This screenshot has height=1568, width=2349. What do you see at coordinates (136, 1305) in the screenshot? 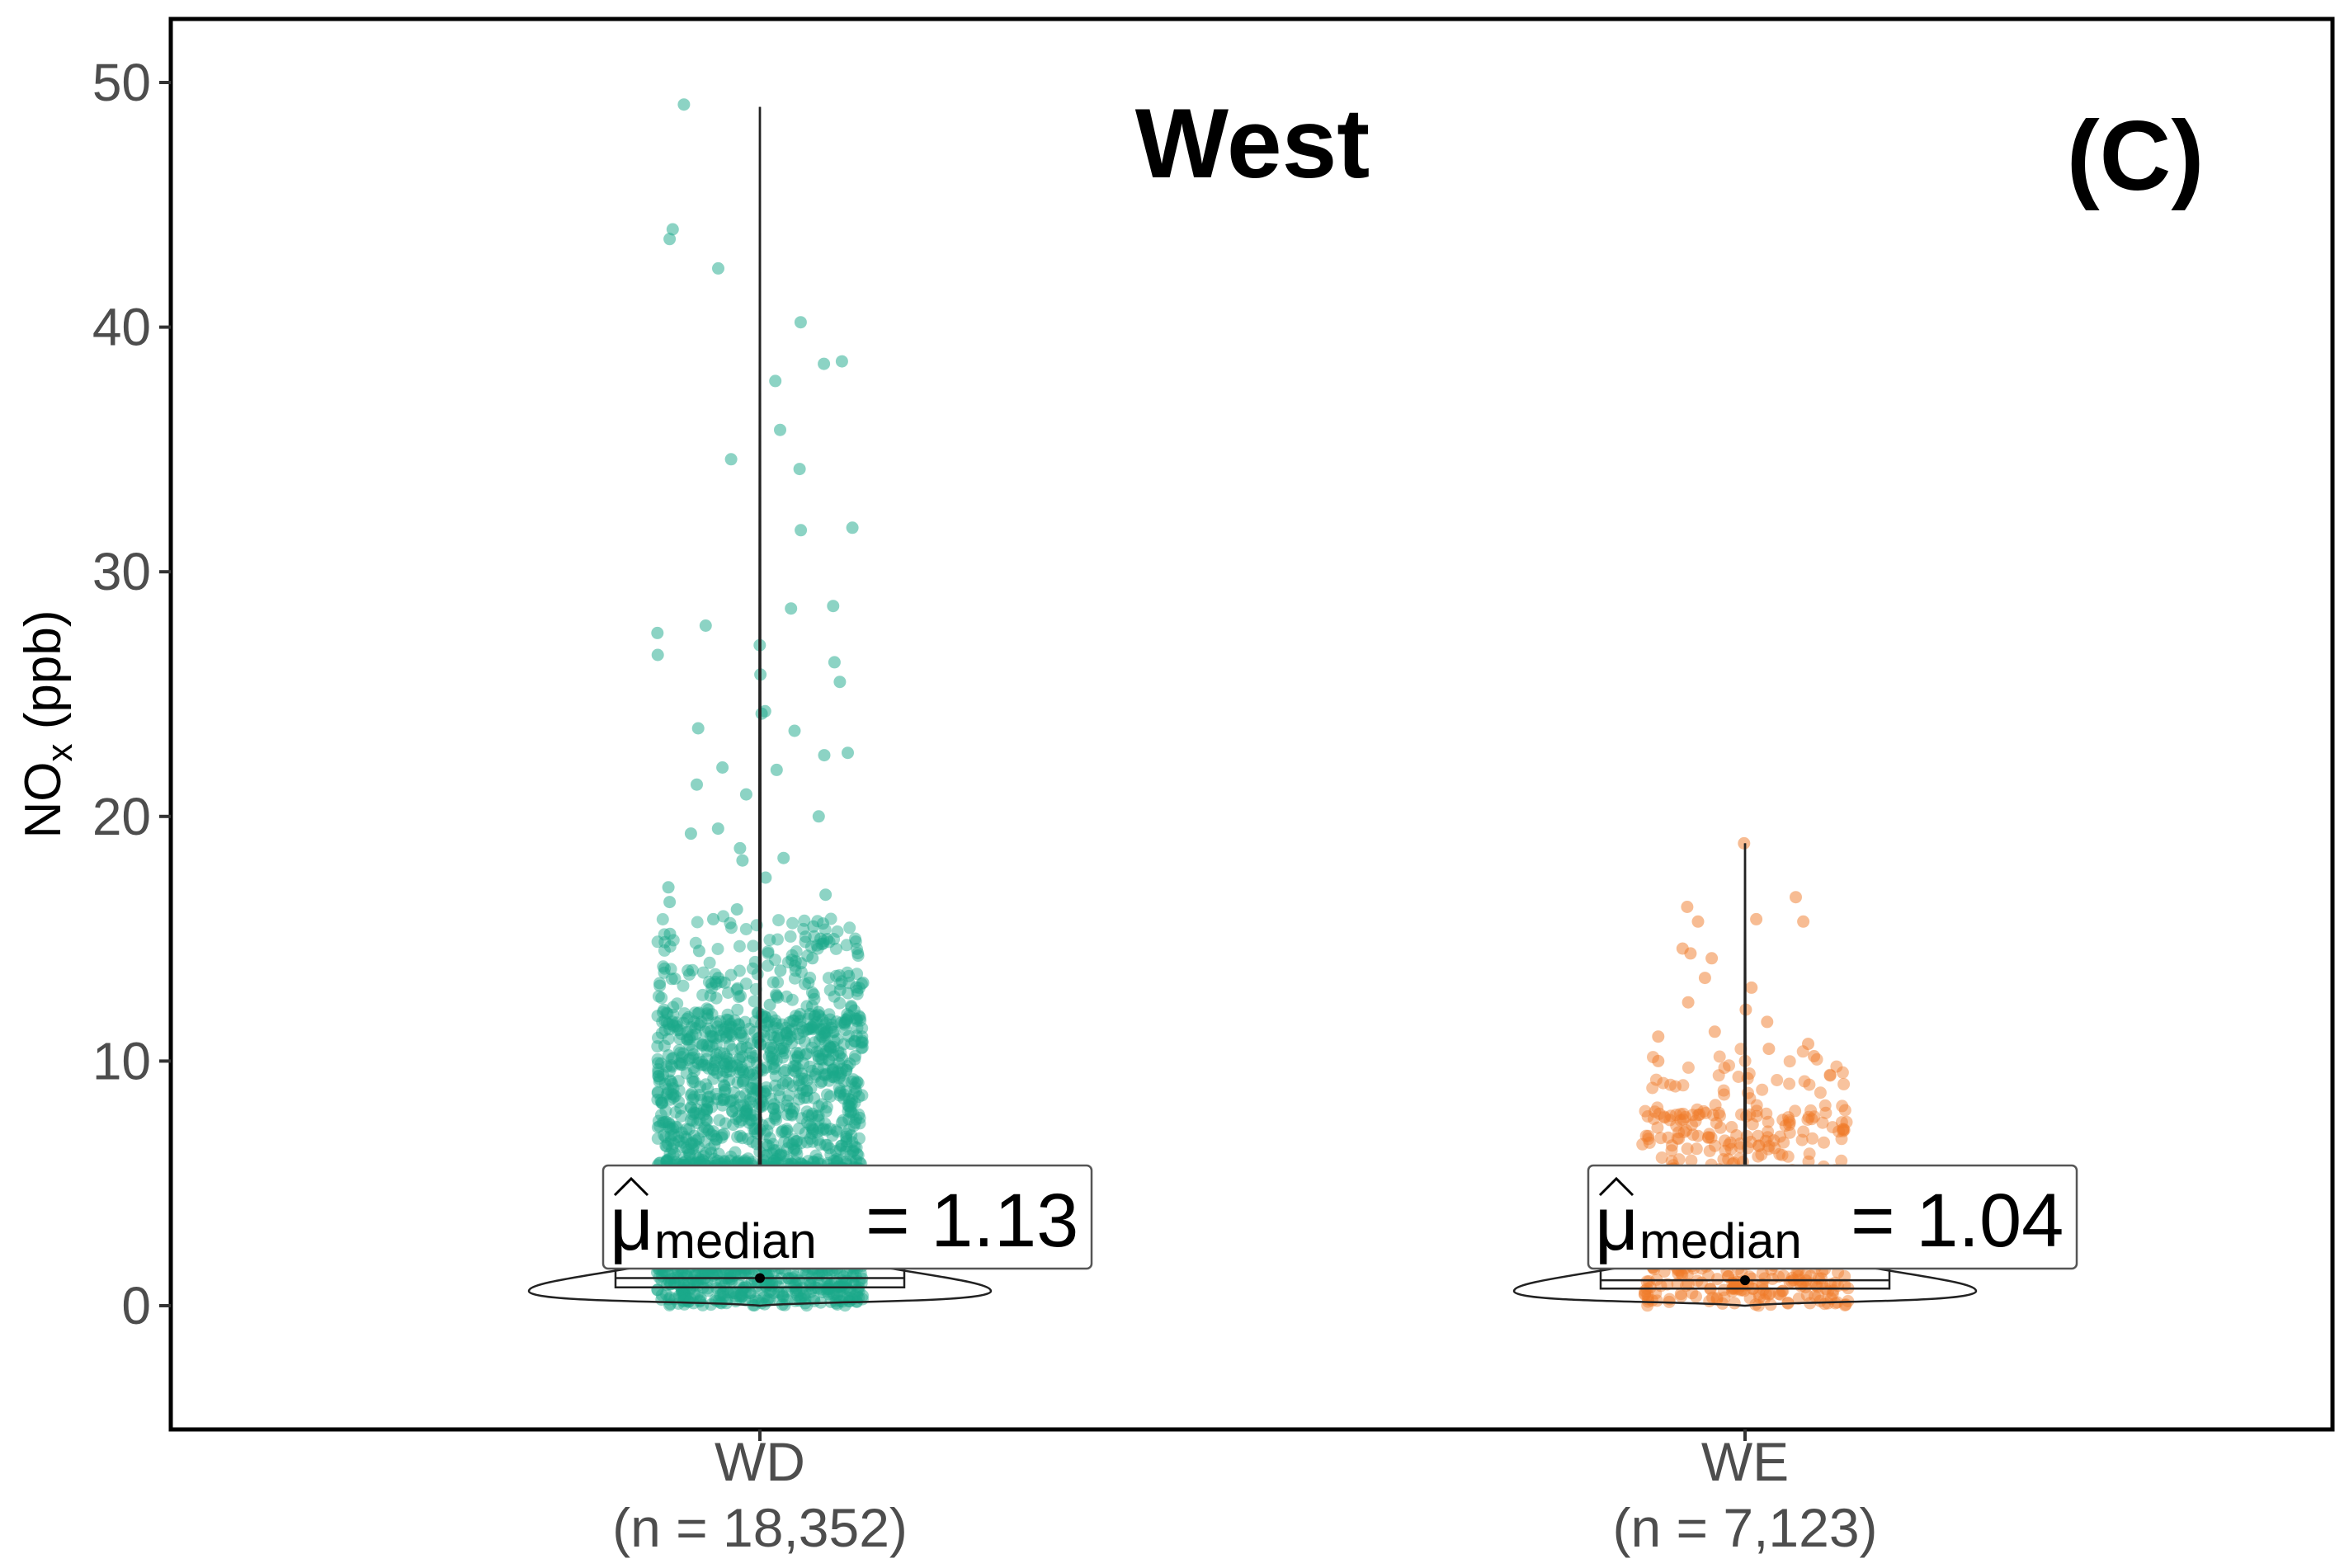
I see `y-tick-label: 0` at bounding box center [136, 1305].